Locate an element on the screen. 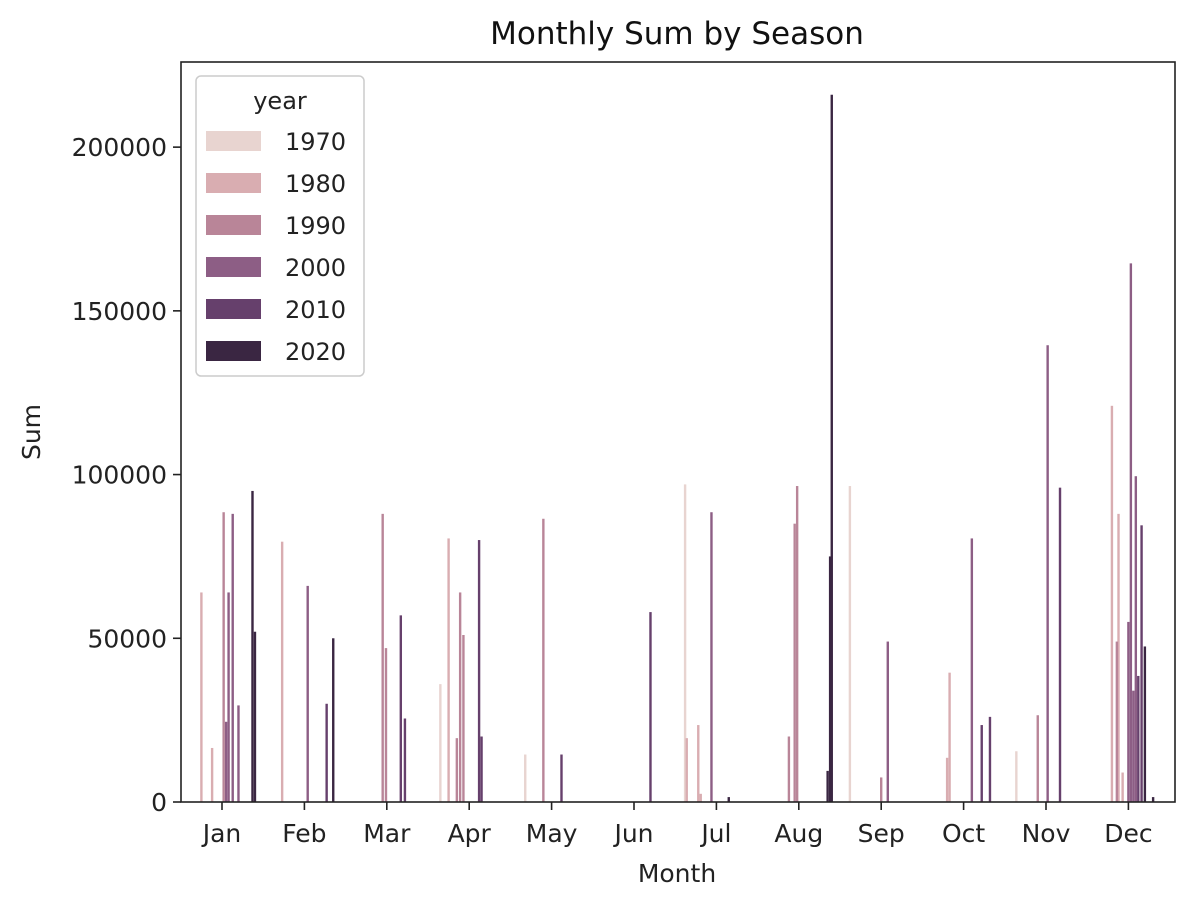 The image size is (1190, 906). y-tick-label-100000: 100000 is located at coordinates (119, 475).